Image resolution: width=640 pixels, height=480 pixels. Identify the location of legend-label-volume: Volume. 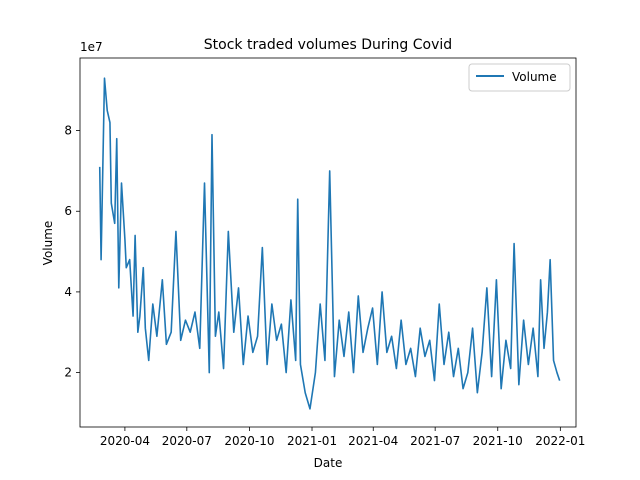
(534, 77).